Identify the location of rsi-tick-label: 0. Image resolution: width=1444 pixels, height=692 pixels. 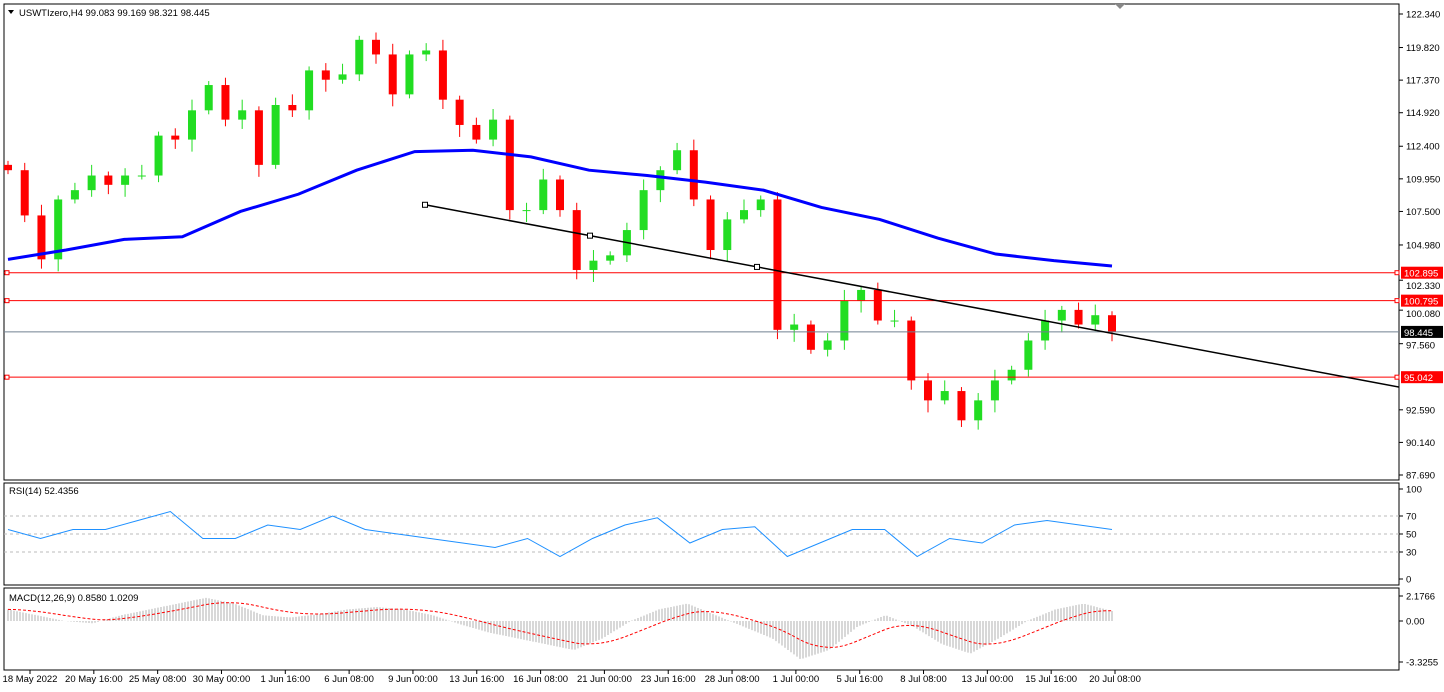
(1408, 580).